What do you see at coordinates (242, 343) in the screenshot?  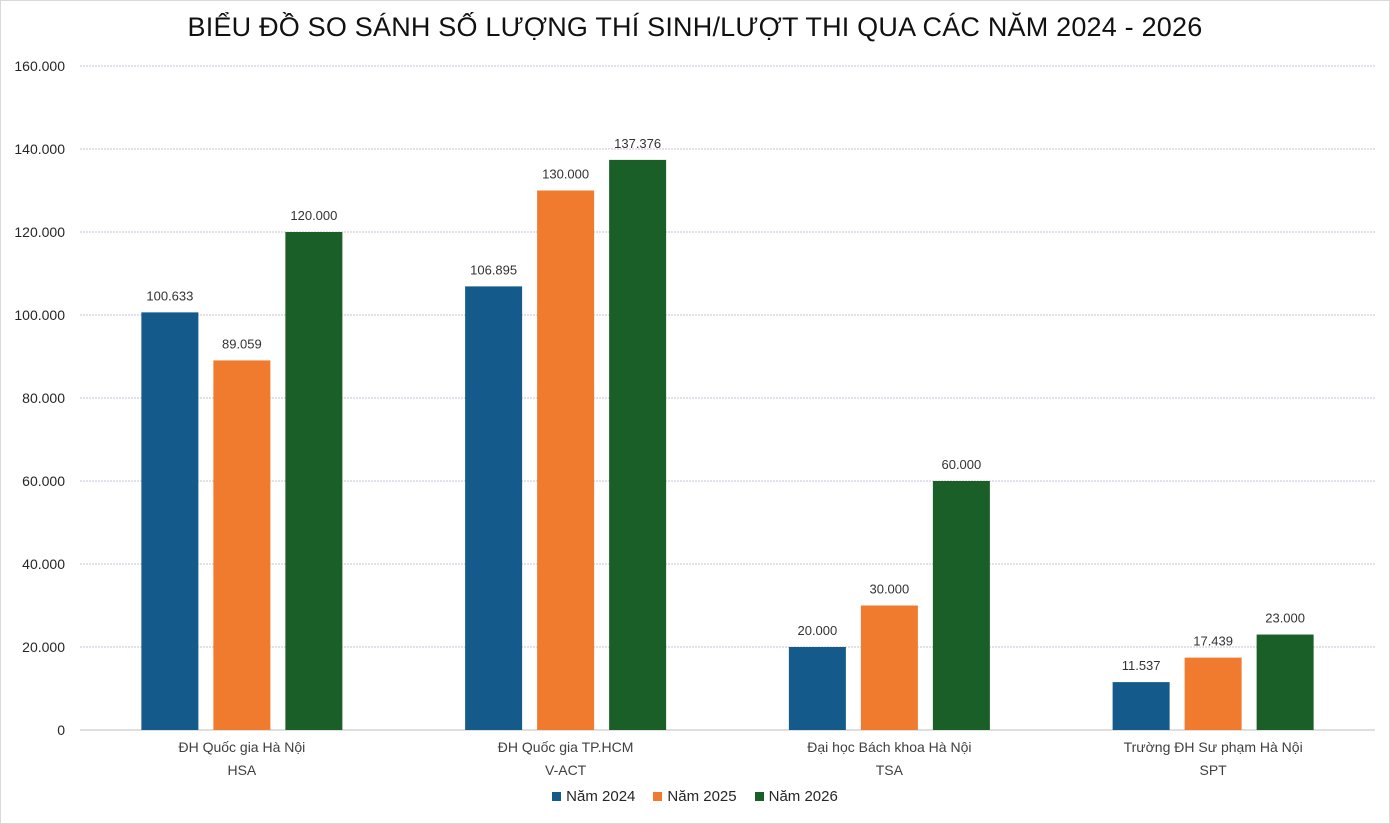 I see `data-label: 89.059` at bounding box center [242, 343].